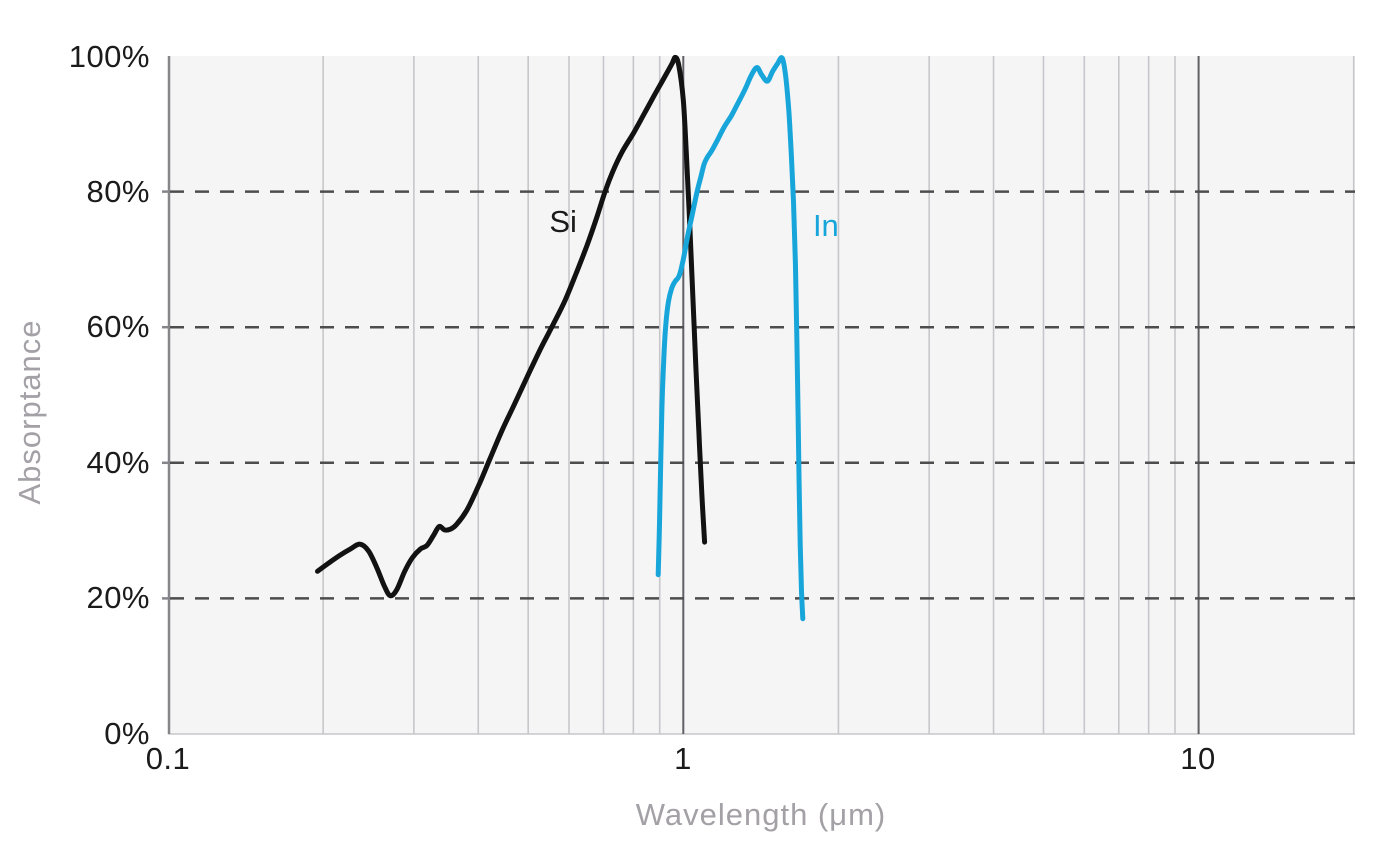 The image size is (1392, 865). Describe the element at coordinates (118, 191) in the screenshot. I see `y-tick-80: 80%` at that location.